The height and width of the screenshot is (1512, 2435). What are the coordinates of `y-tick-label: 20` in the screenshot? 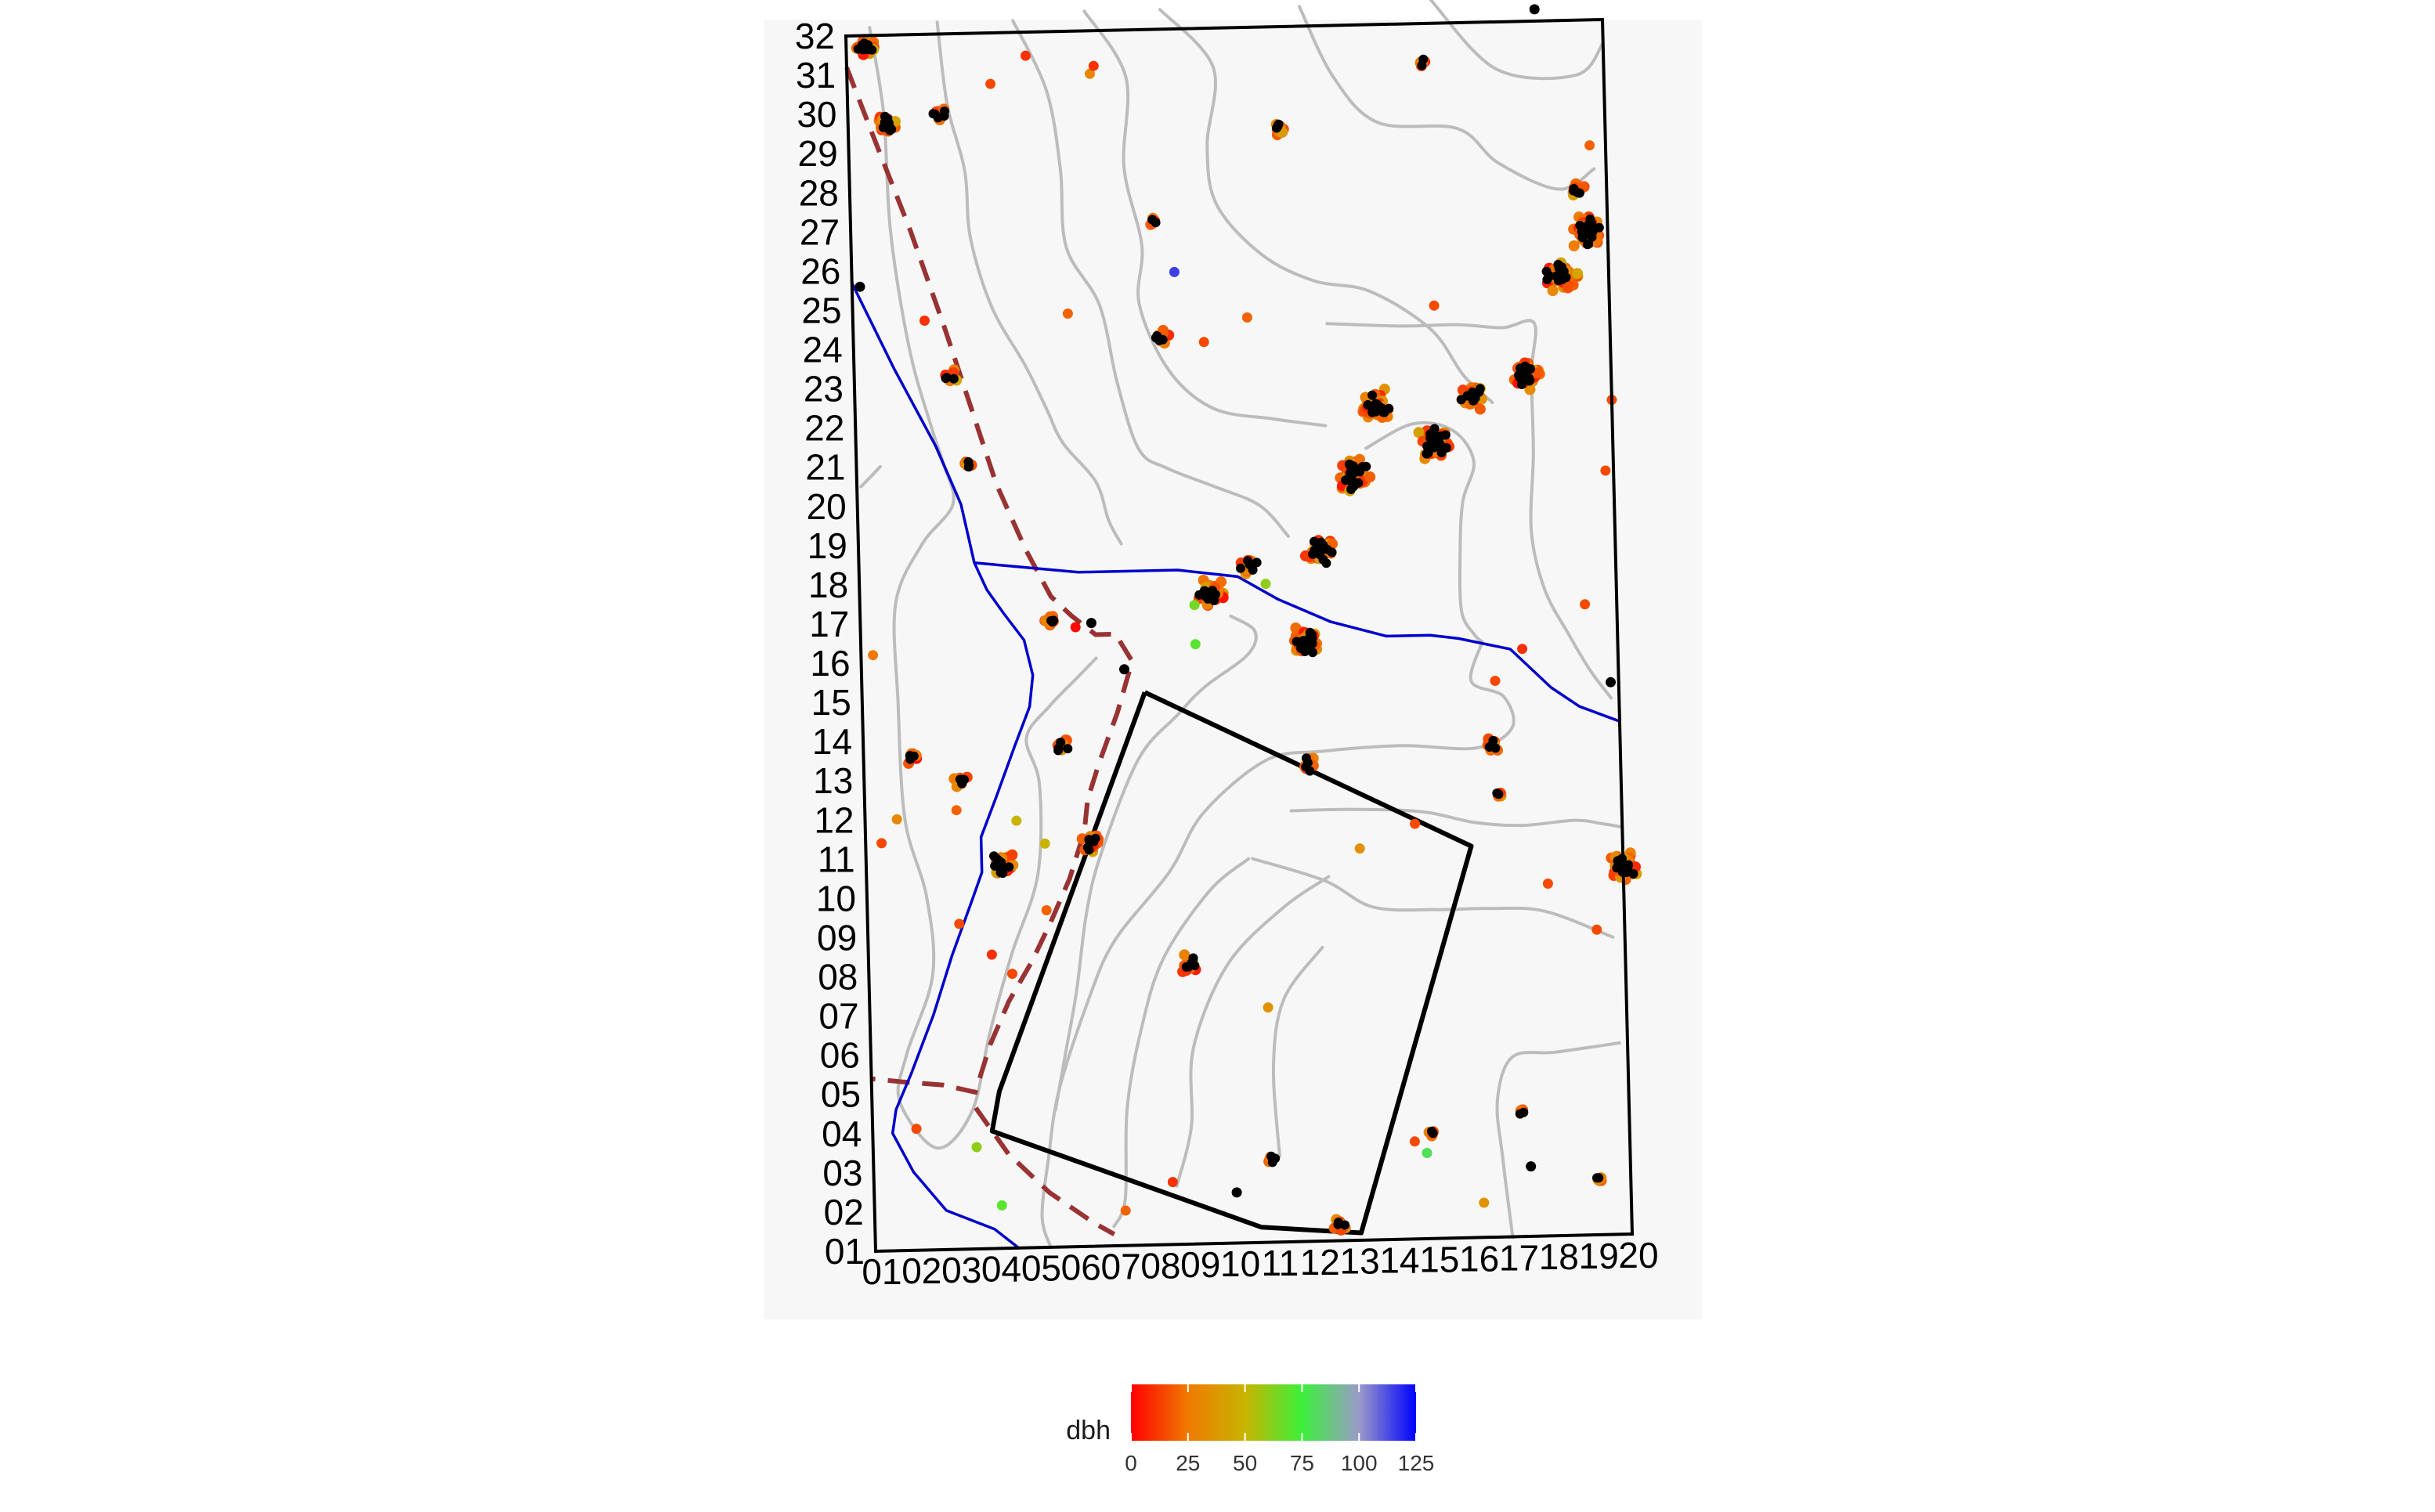 It's located at (827, 506).